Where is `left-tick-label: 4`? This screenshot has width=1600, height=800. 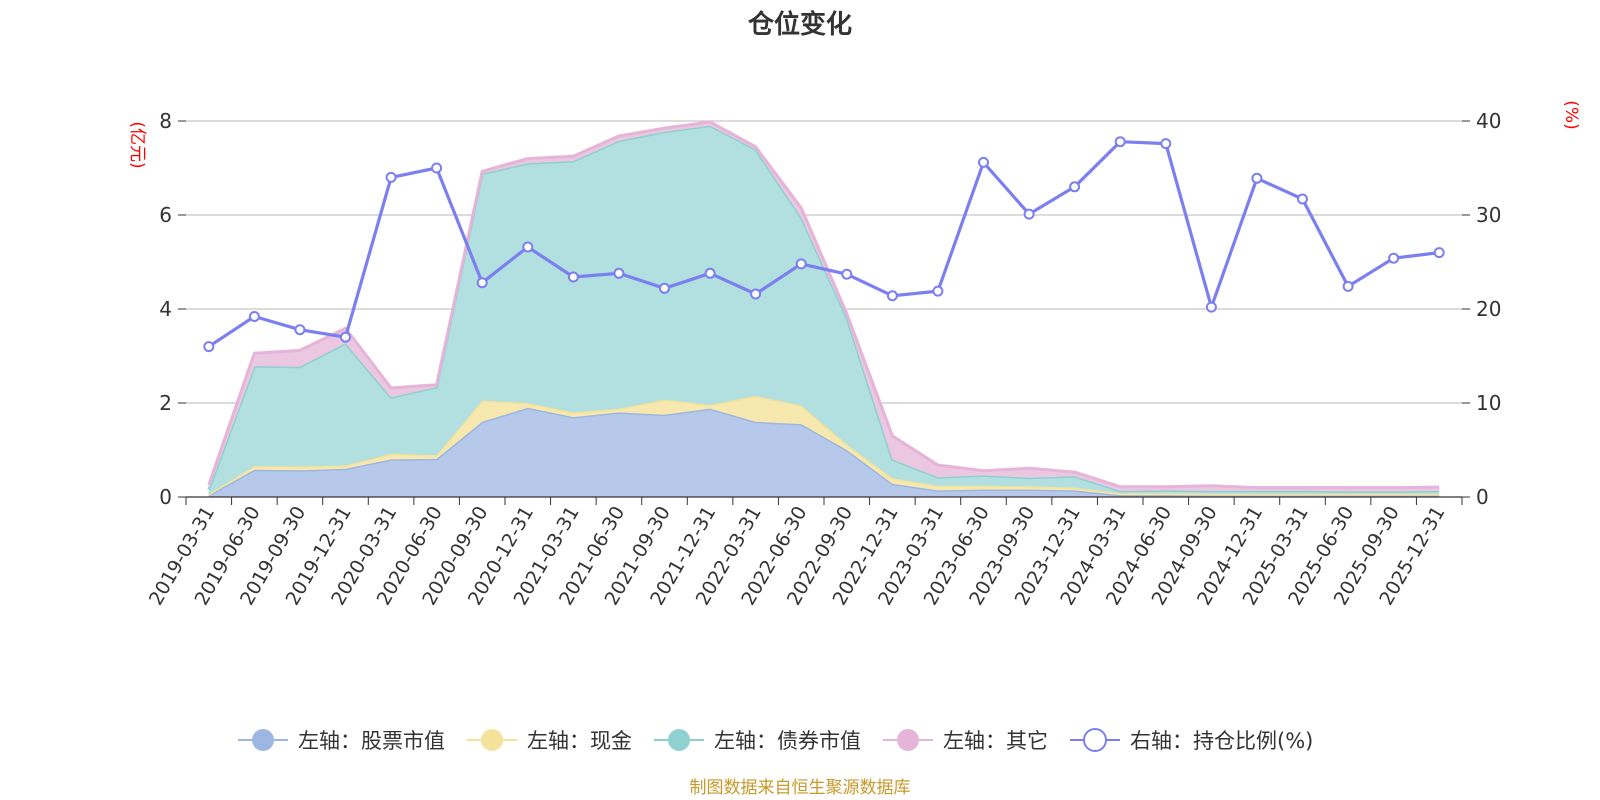 left-tick-label: 4 is located at coordinates (165, 309).